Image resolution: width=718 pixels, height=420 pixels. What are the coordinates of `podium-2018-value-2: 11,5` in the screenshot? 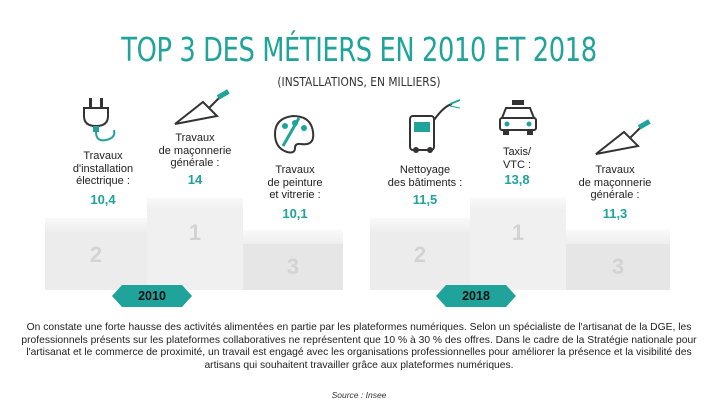 It's located at (425, 199).